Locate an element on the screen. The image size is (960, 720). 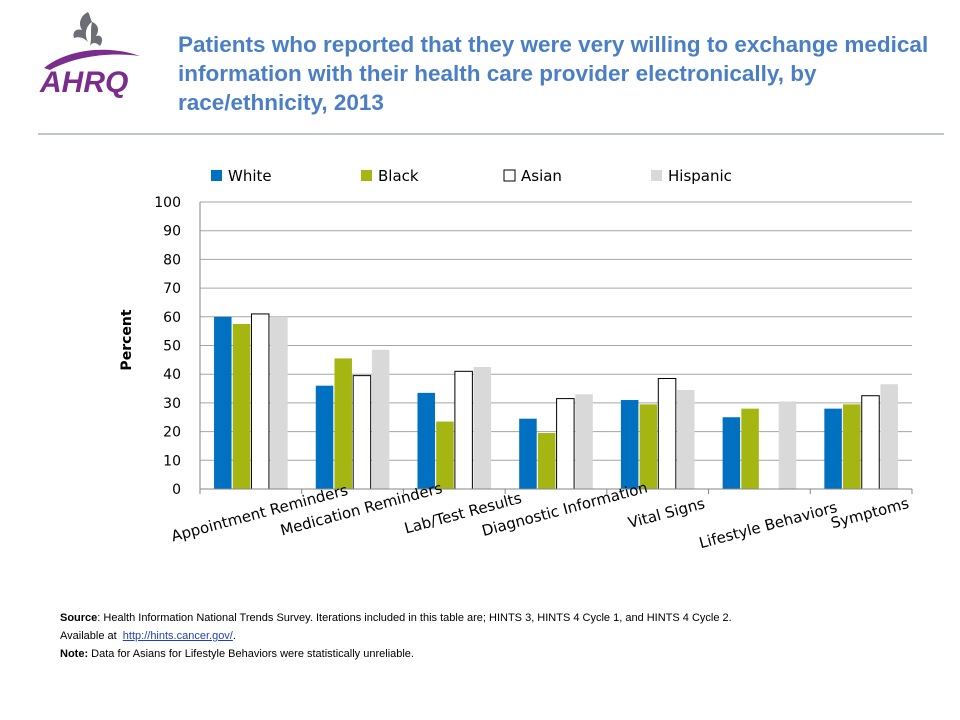
legend-swatch-black is located at coordinates (366, 175).